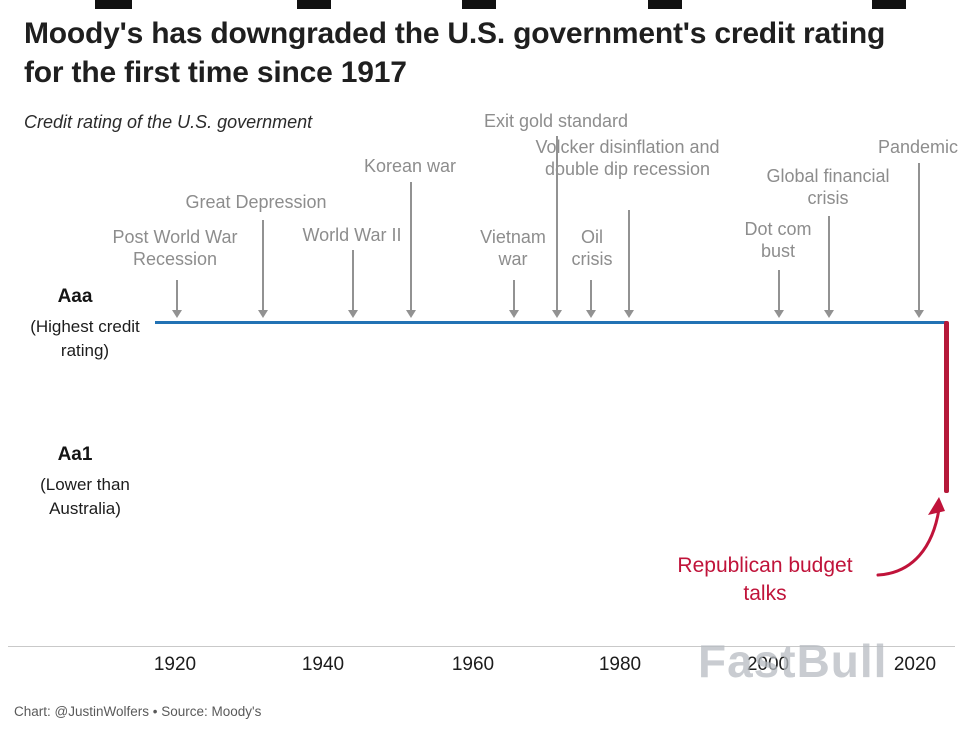 The image size is (969, 740). Describe the element at coordinates (175, 248) in the screenshot. I see `event-label: Post World War Recession` at that location.